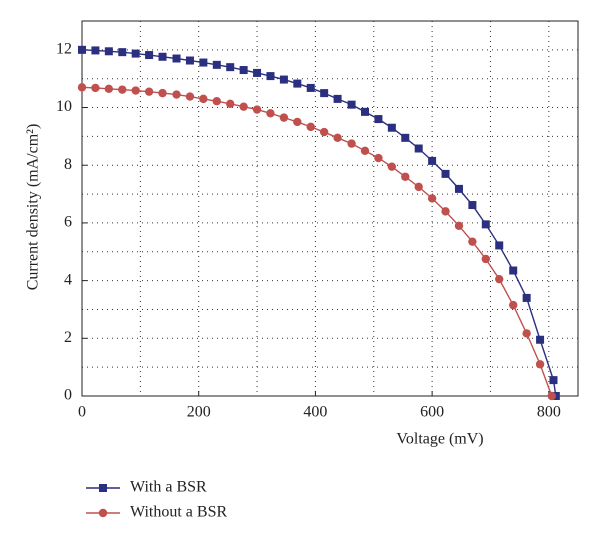  Describe the element at coordinates (68, 337) in the screenshot. I see `y-tick-label: 2` at that location.